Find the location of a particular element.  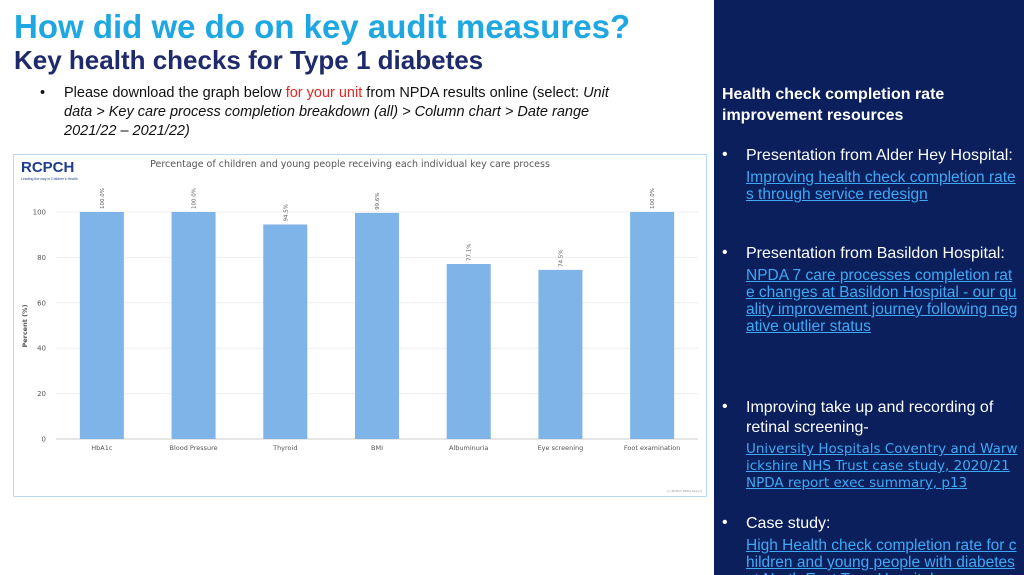

resource-text: Case study: is located at coordinates (788, 523).